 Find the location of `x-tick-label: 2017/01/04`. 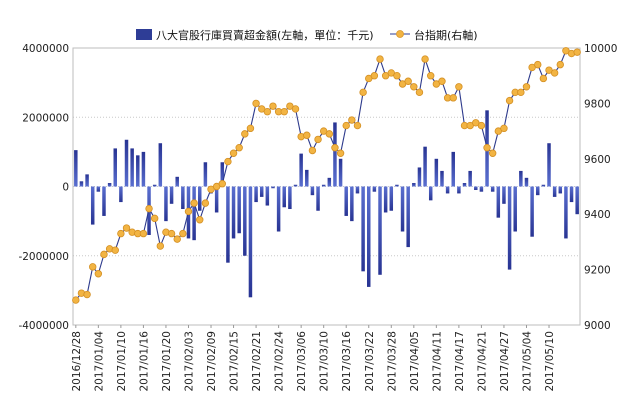

x-tick-label: 2017/01/04 is located at coordinates (99, 361).